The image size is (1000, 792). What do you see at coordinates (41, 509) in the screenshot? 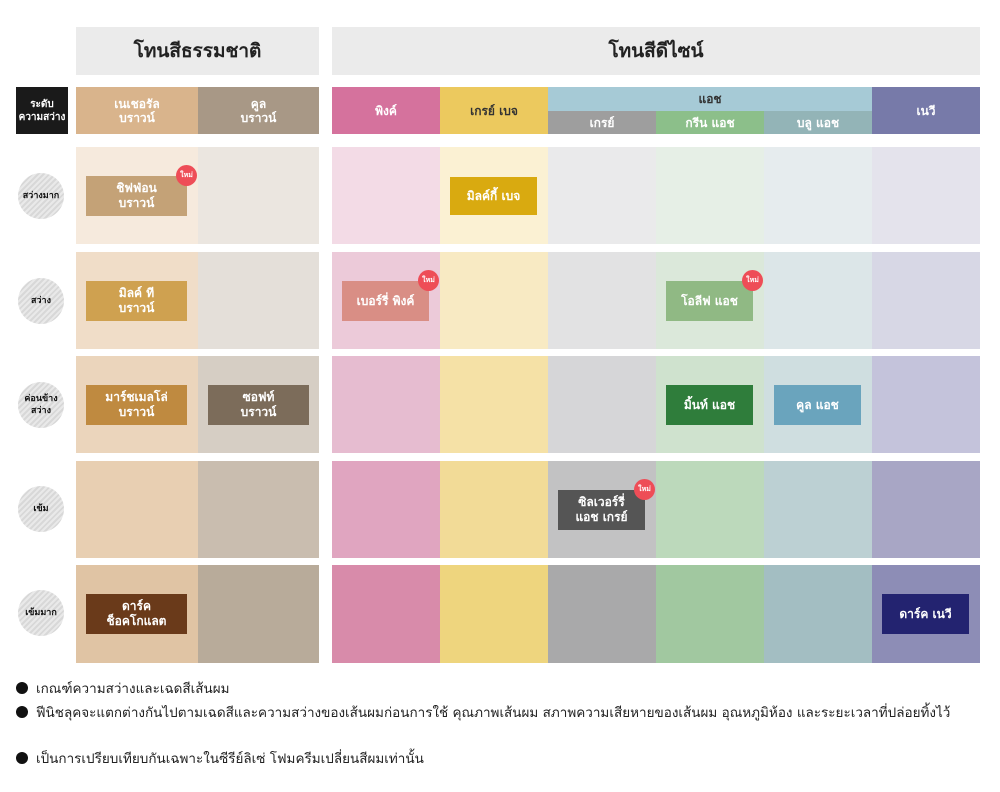
I see `level-dark: เข้ม` at bounding box center [41, 509].